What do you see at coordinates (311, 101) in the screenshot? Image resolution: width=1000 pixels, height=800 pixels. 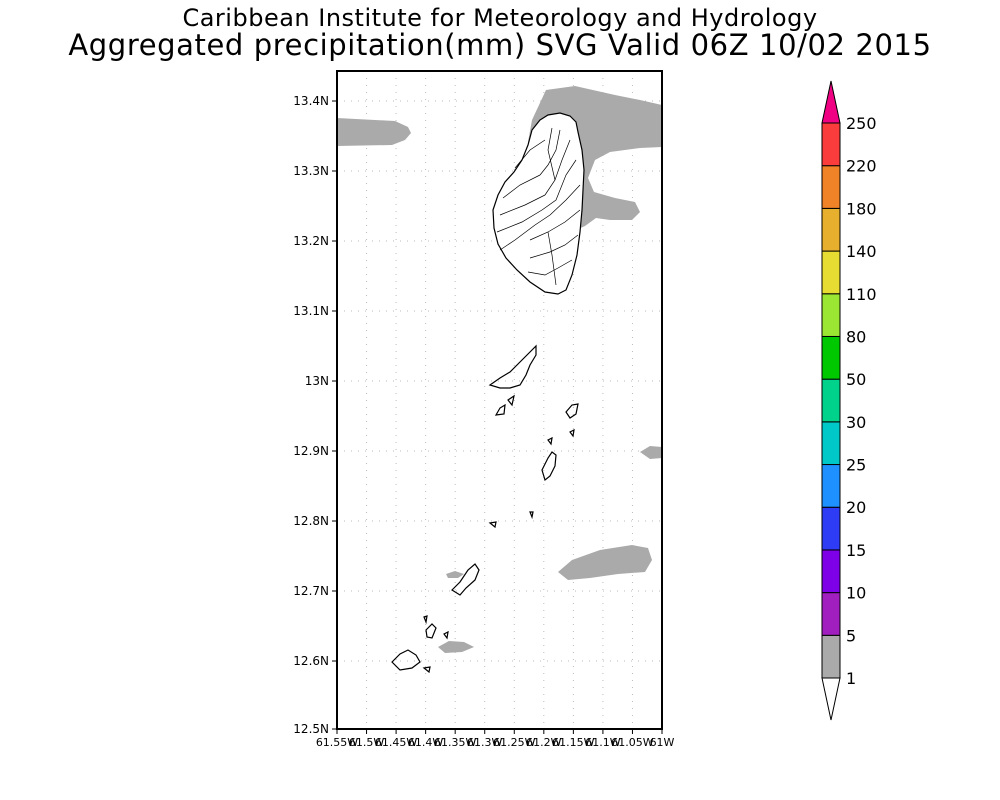 I see `lat-tick-label: 13.4N` at bounding box center [311, 101].